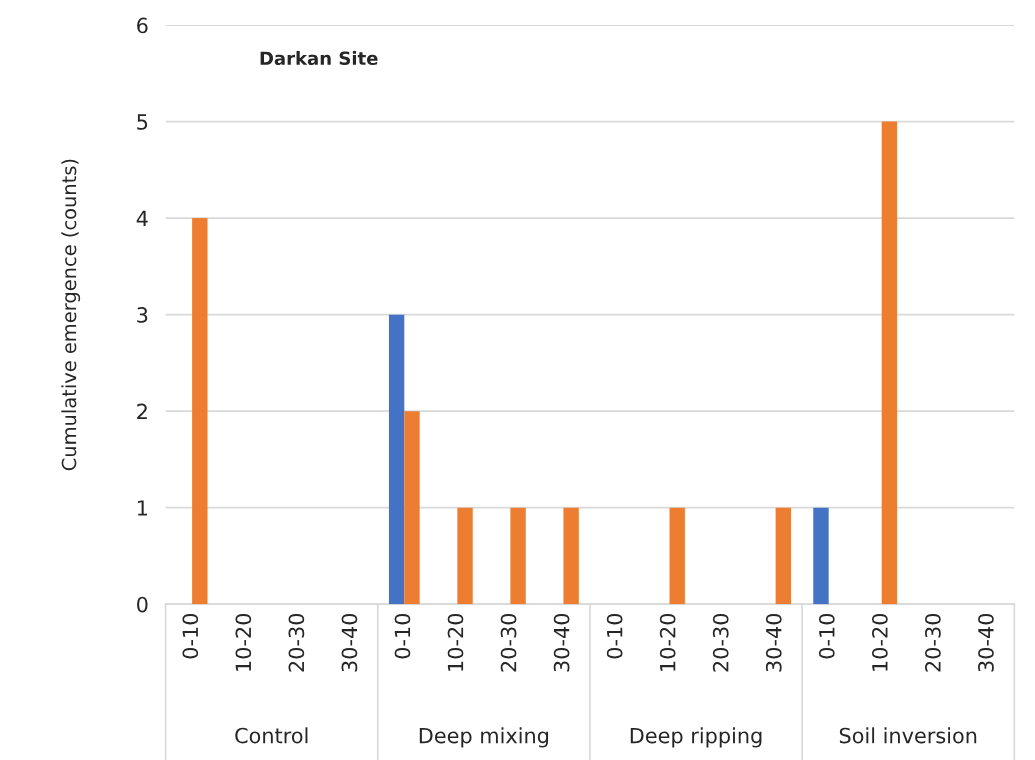  What do you see at coordinates (71, 315) in the screenshot?
I see `y-axis-title: Cumulative emergence (counts)` at bounding box center [71, 315].